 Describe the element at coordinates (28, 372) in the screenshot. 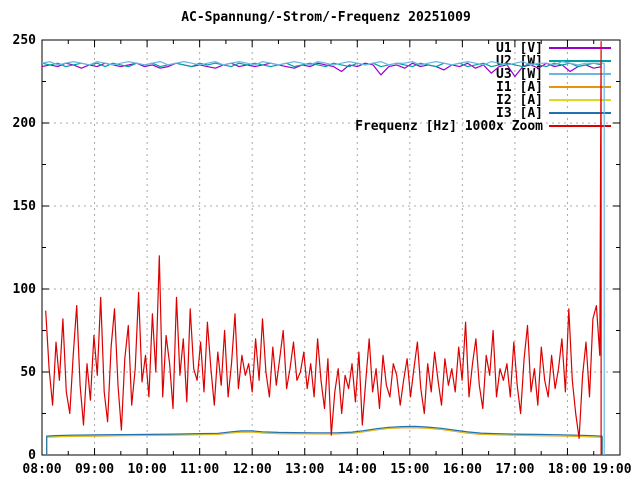

I see `y-axis-label: 50` at that location.